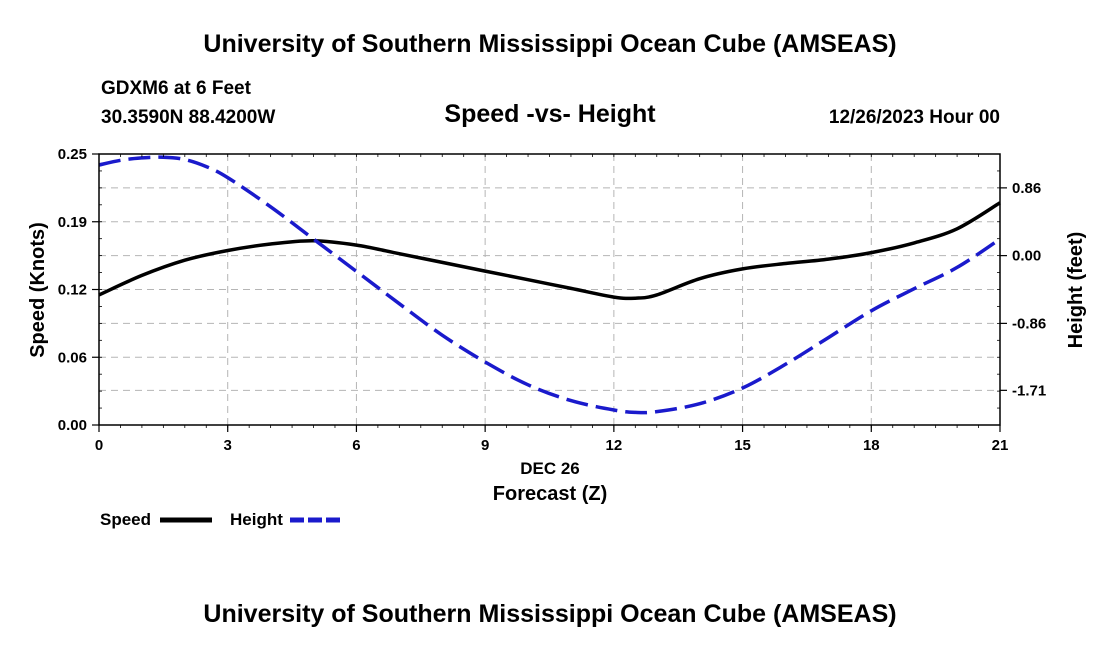 This screenshot has width=1100, height=650. Describe the element at coordinates (614, 445) in the screenshot. I see `x-tick-label: 12` at that location.